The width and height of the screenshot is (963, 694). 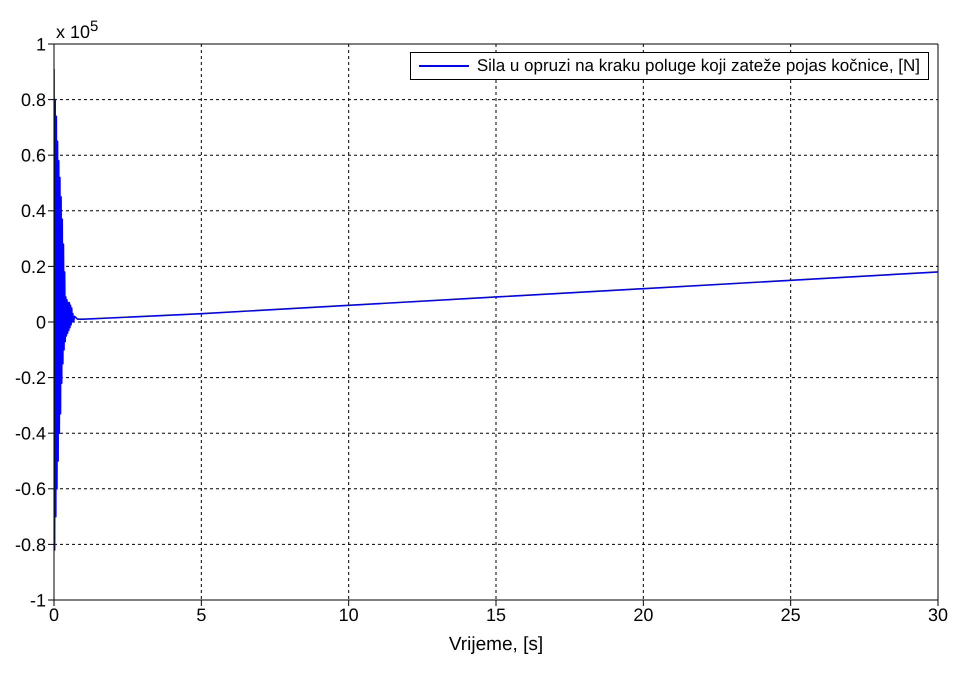 I want to click on y-tick-label: -0.2, so click(x=30, y=378).